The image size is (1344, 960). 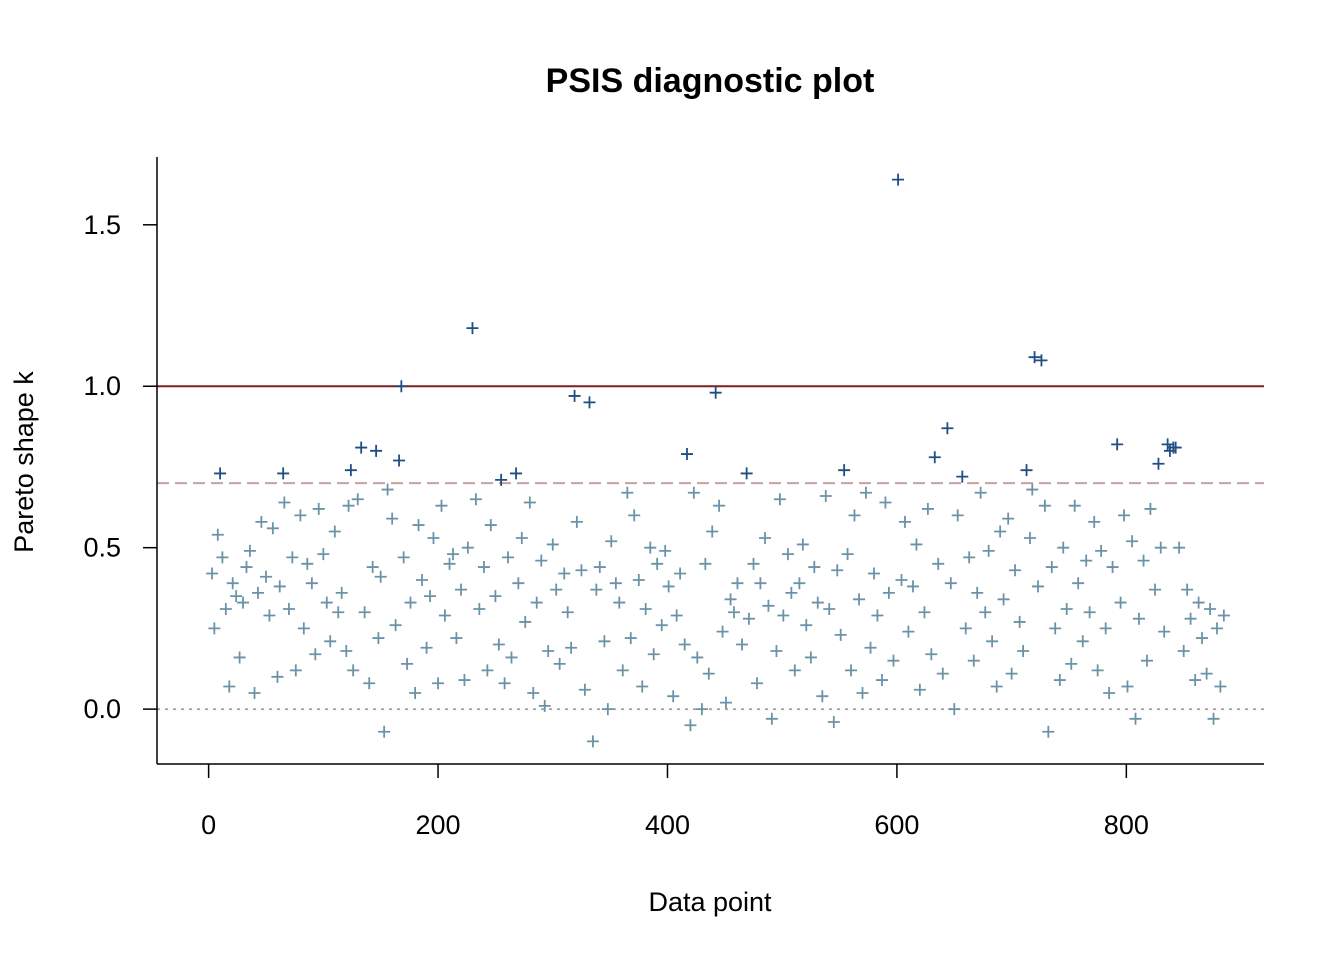 I want to click on x-tick-label: 800, so click(x=1126, y=825).